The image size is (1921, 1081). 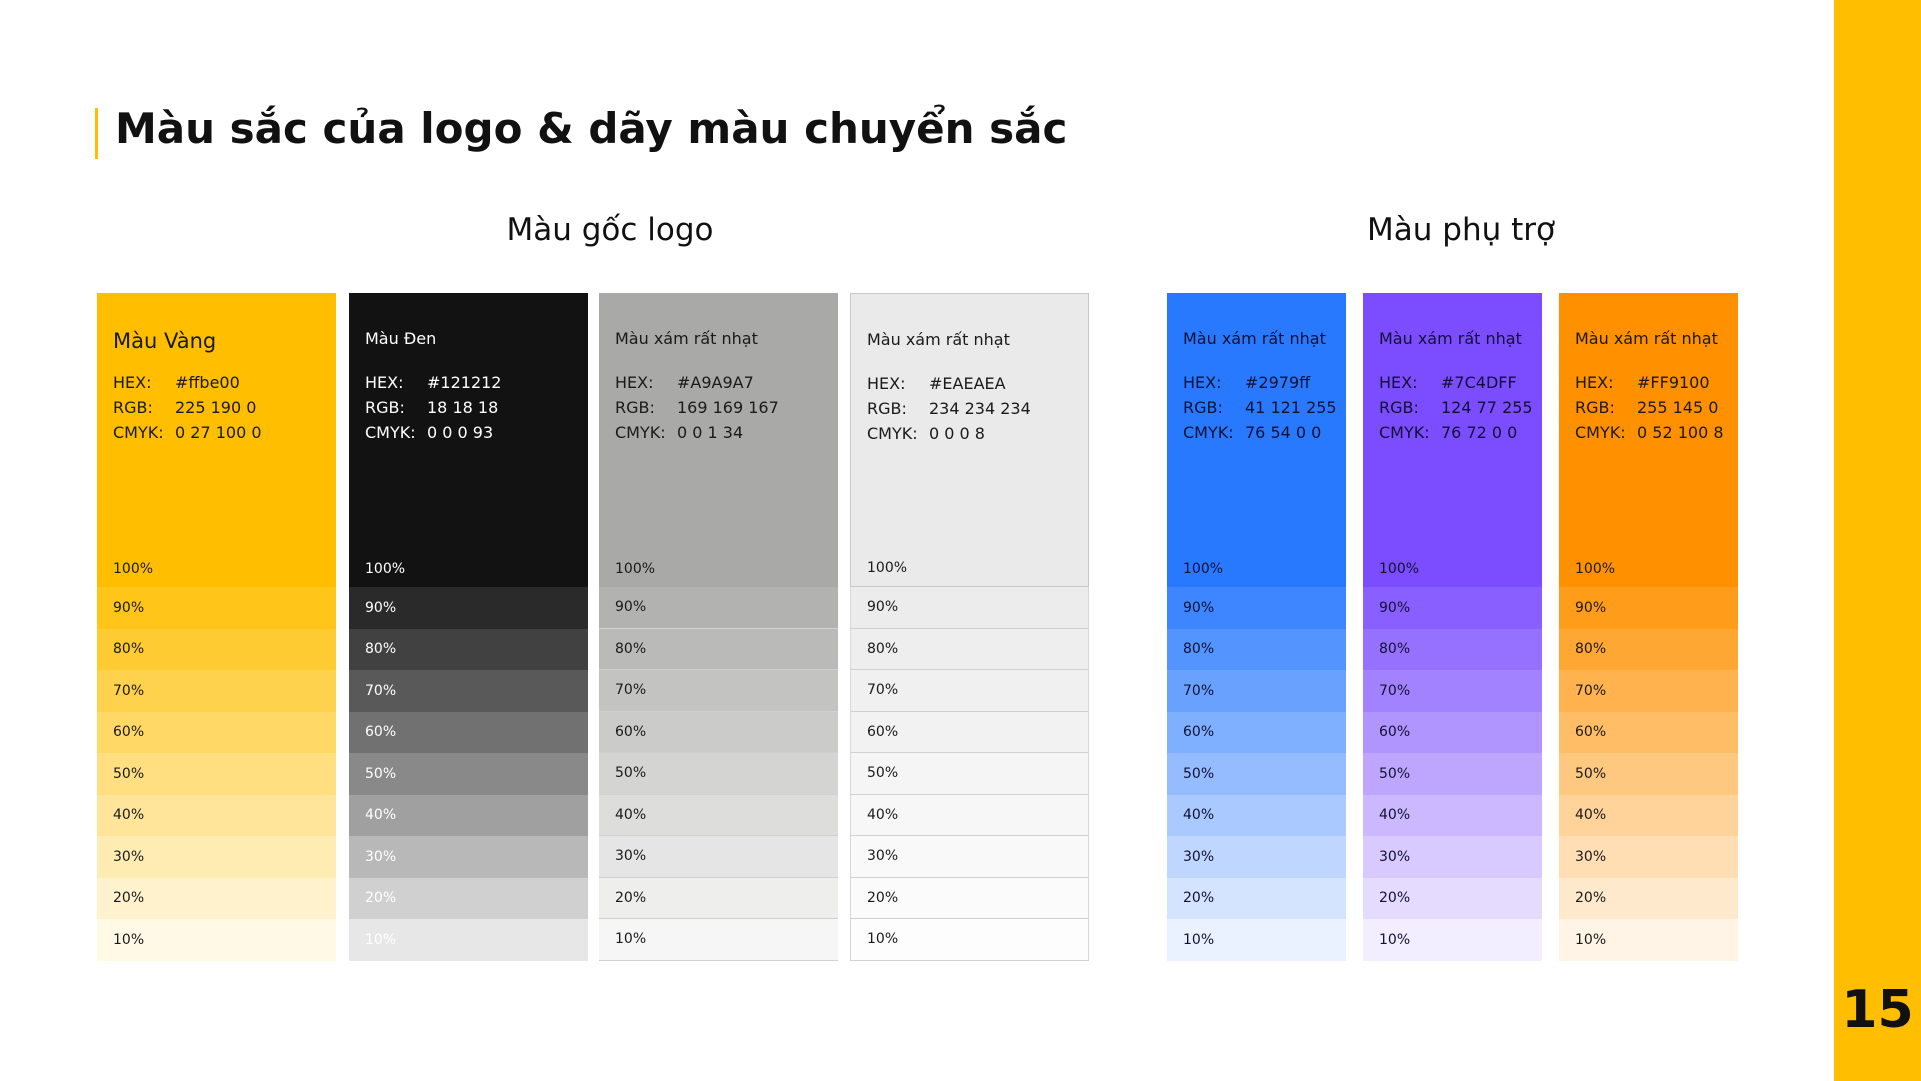 I want to click on section-heading: Màu phụ trợ, so click(x=1461, y=230).